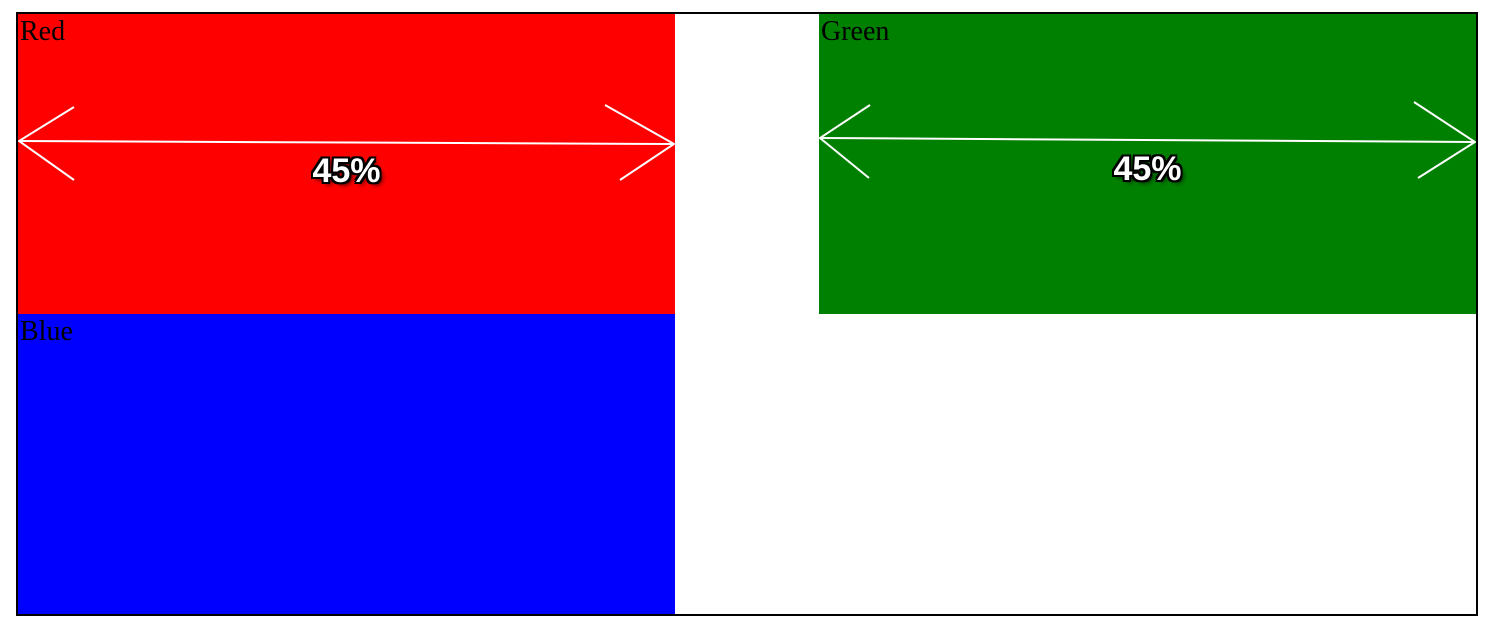 The image size is (1490, 636). What do you see at coordinates (855, 31) in the screenshot?
I see `green-box-label: Green` at bounding box center [855, 31].